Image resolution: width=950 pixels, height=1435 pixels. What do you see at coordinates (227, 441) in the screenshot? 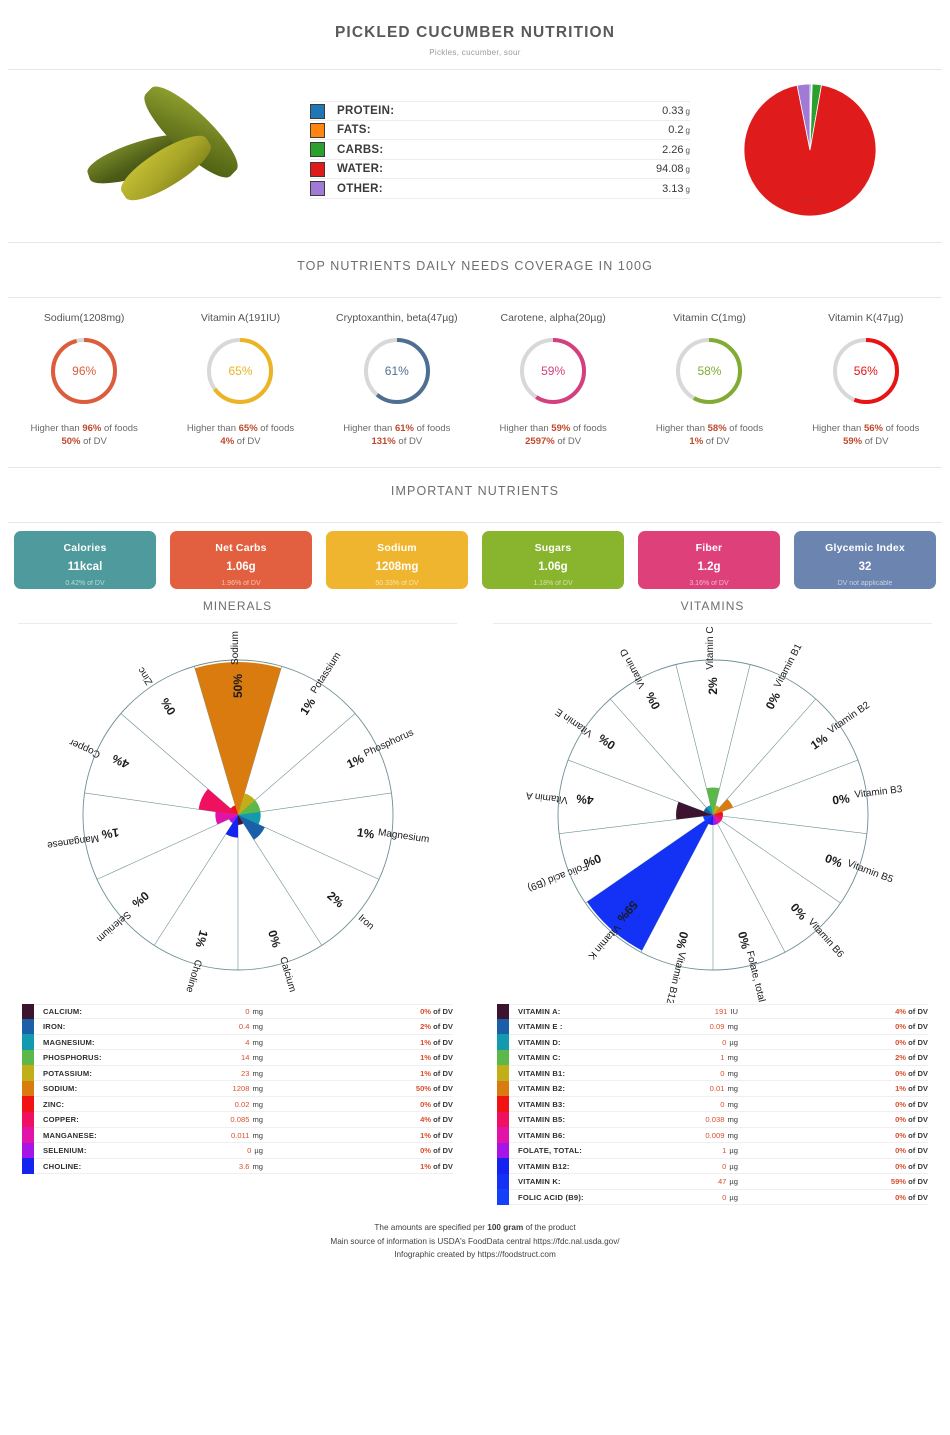
I see `donut-dv-value: 4%` at bounding box center [227, 441].